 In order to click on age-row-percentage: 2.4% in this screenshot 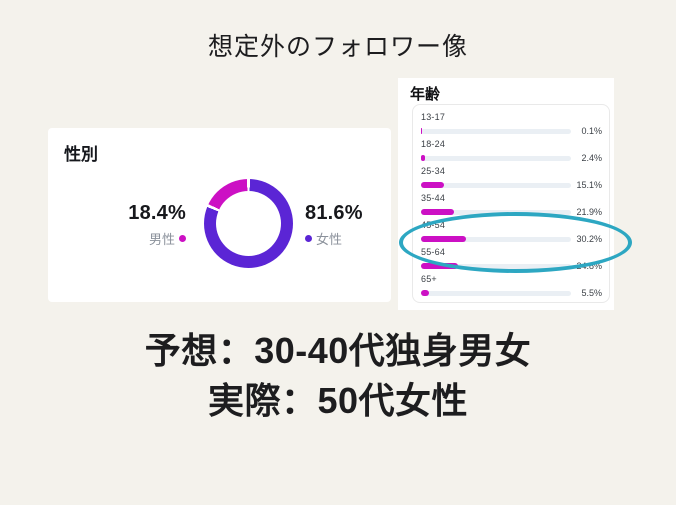, I will do `click(591, 158)`.